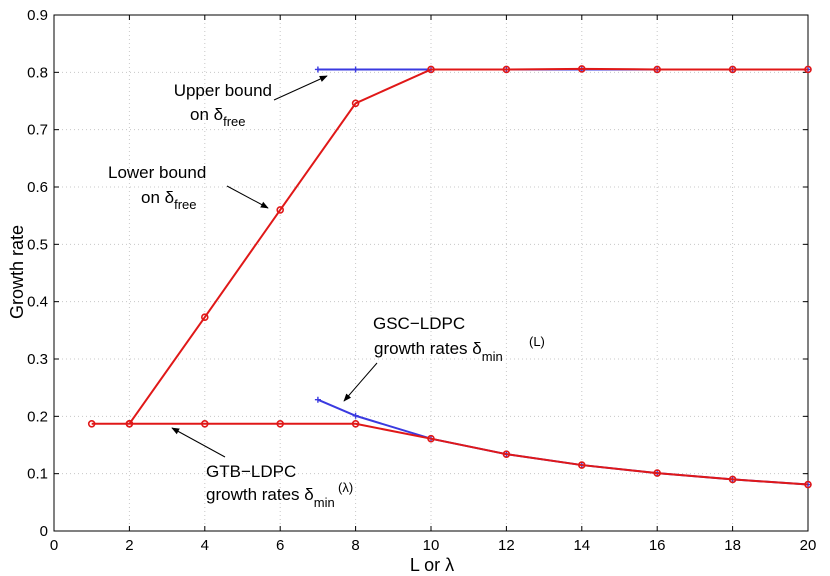  What do you see at coordinates (428, 348) in the screenshot?
I see `annotation-gsc-delta: growth rates δ` at bounding box center [428, 348].